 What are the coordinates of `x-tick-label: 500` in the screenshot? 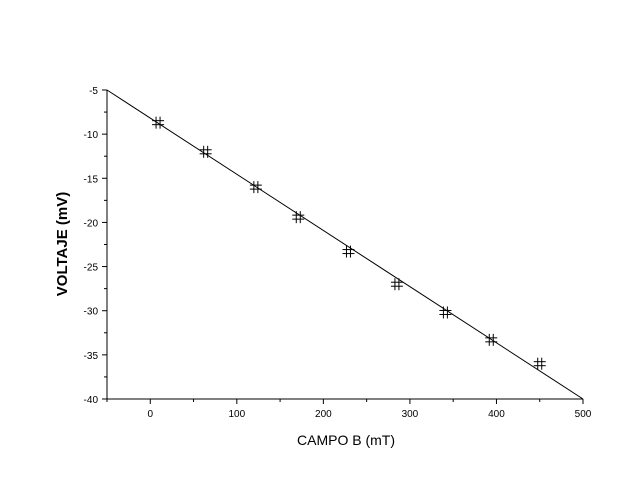 It's located at (583, 414).